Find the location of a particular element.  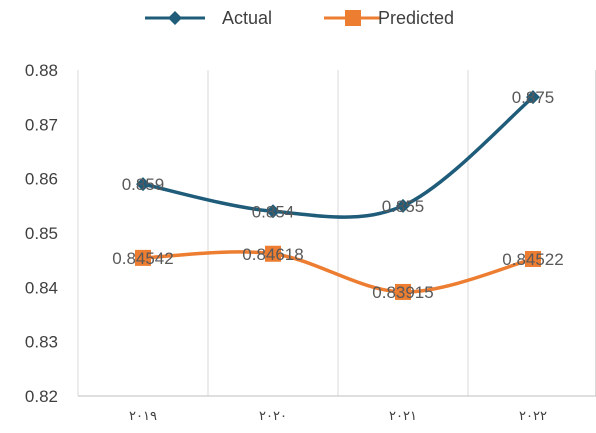

legend-marker-actual is located at coordinates (175, 18).